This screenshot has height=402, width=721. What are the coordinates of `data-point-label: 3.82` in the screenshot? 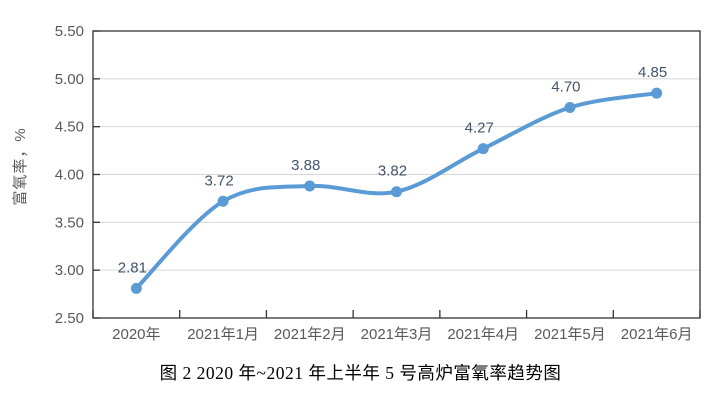 It's located at (392, 171).